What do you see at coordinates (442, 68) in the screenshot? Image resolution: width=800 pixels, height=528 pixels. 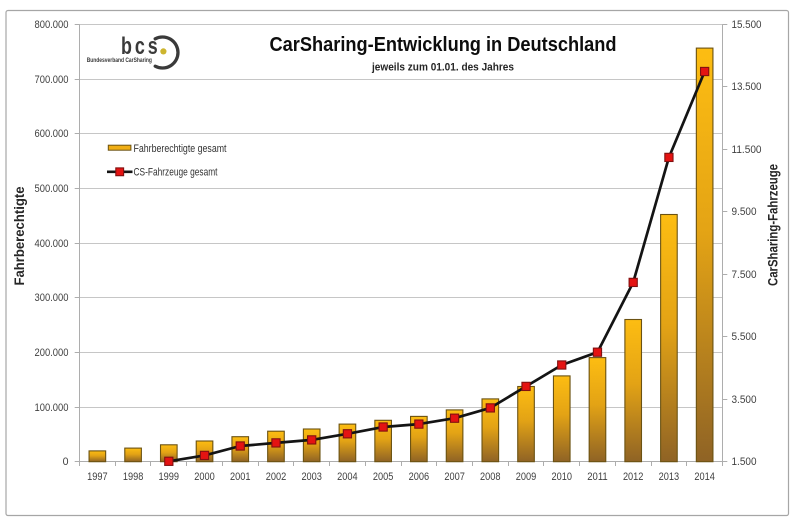 I see `svg-text: jeweils zum 01.01. des Jahres` at bounding box center [442, 68].